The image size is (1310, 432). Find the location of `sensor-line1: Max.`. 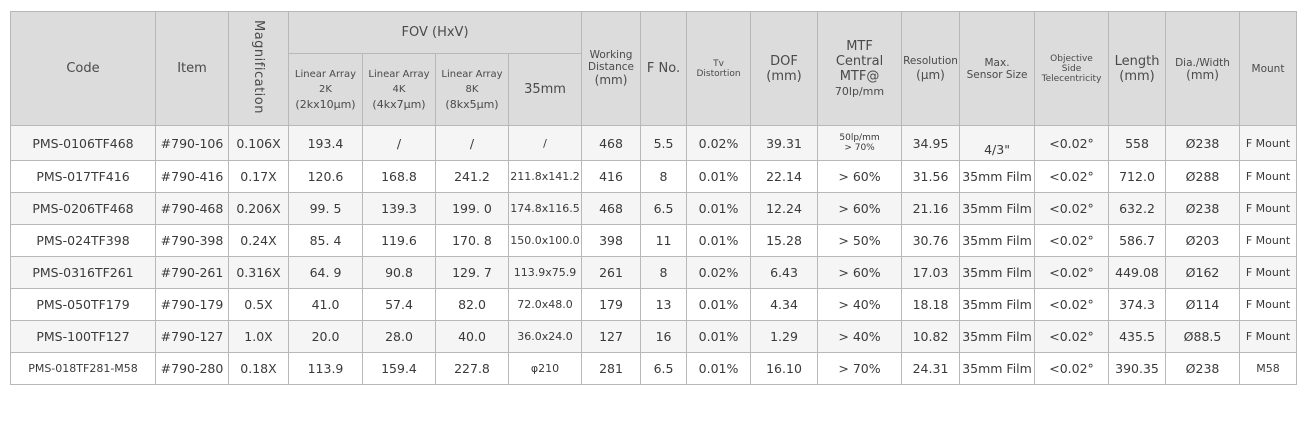

sensor-line1: Max. is located at coordinates (997, 62).